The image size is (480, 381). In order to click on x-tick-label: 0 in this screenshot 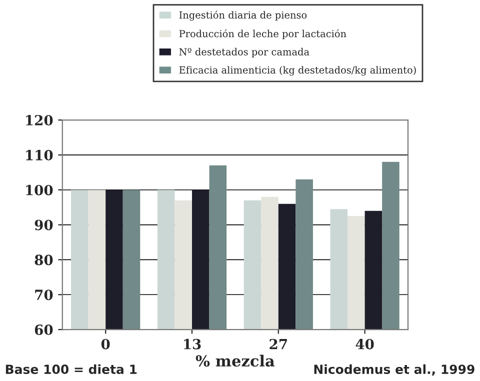, I will do `click(105, 344)`.